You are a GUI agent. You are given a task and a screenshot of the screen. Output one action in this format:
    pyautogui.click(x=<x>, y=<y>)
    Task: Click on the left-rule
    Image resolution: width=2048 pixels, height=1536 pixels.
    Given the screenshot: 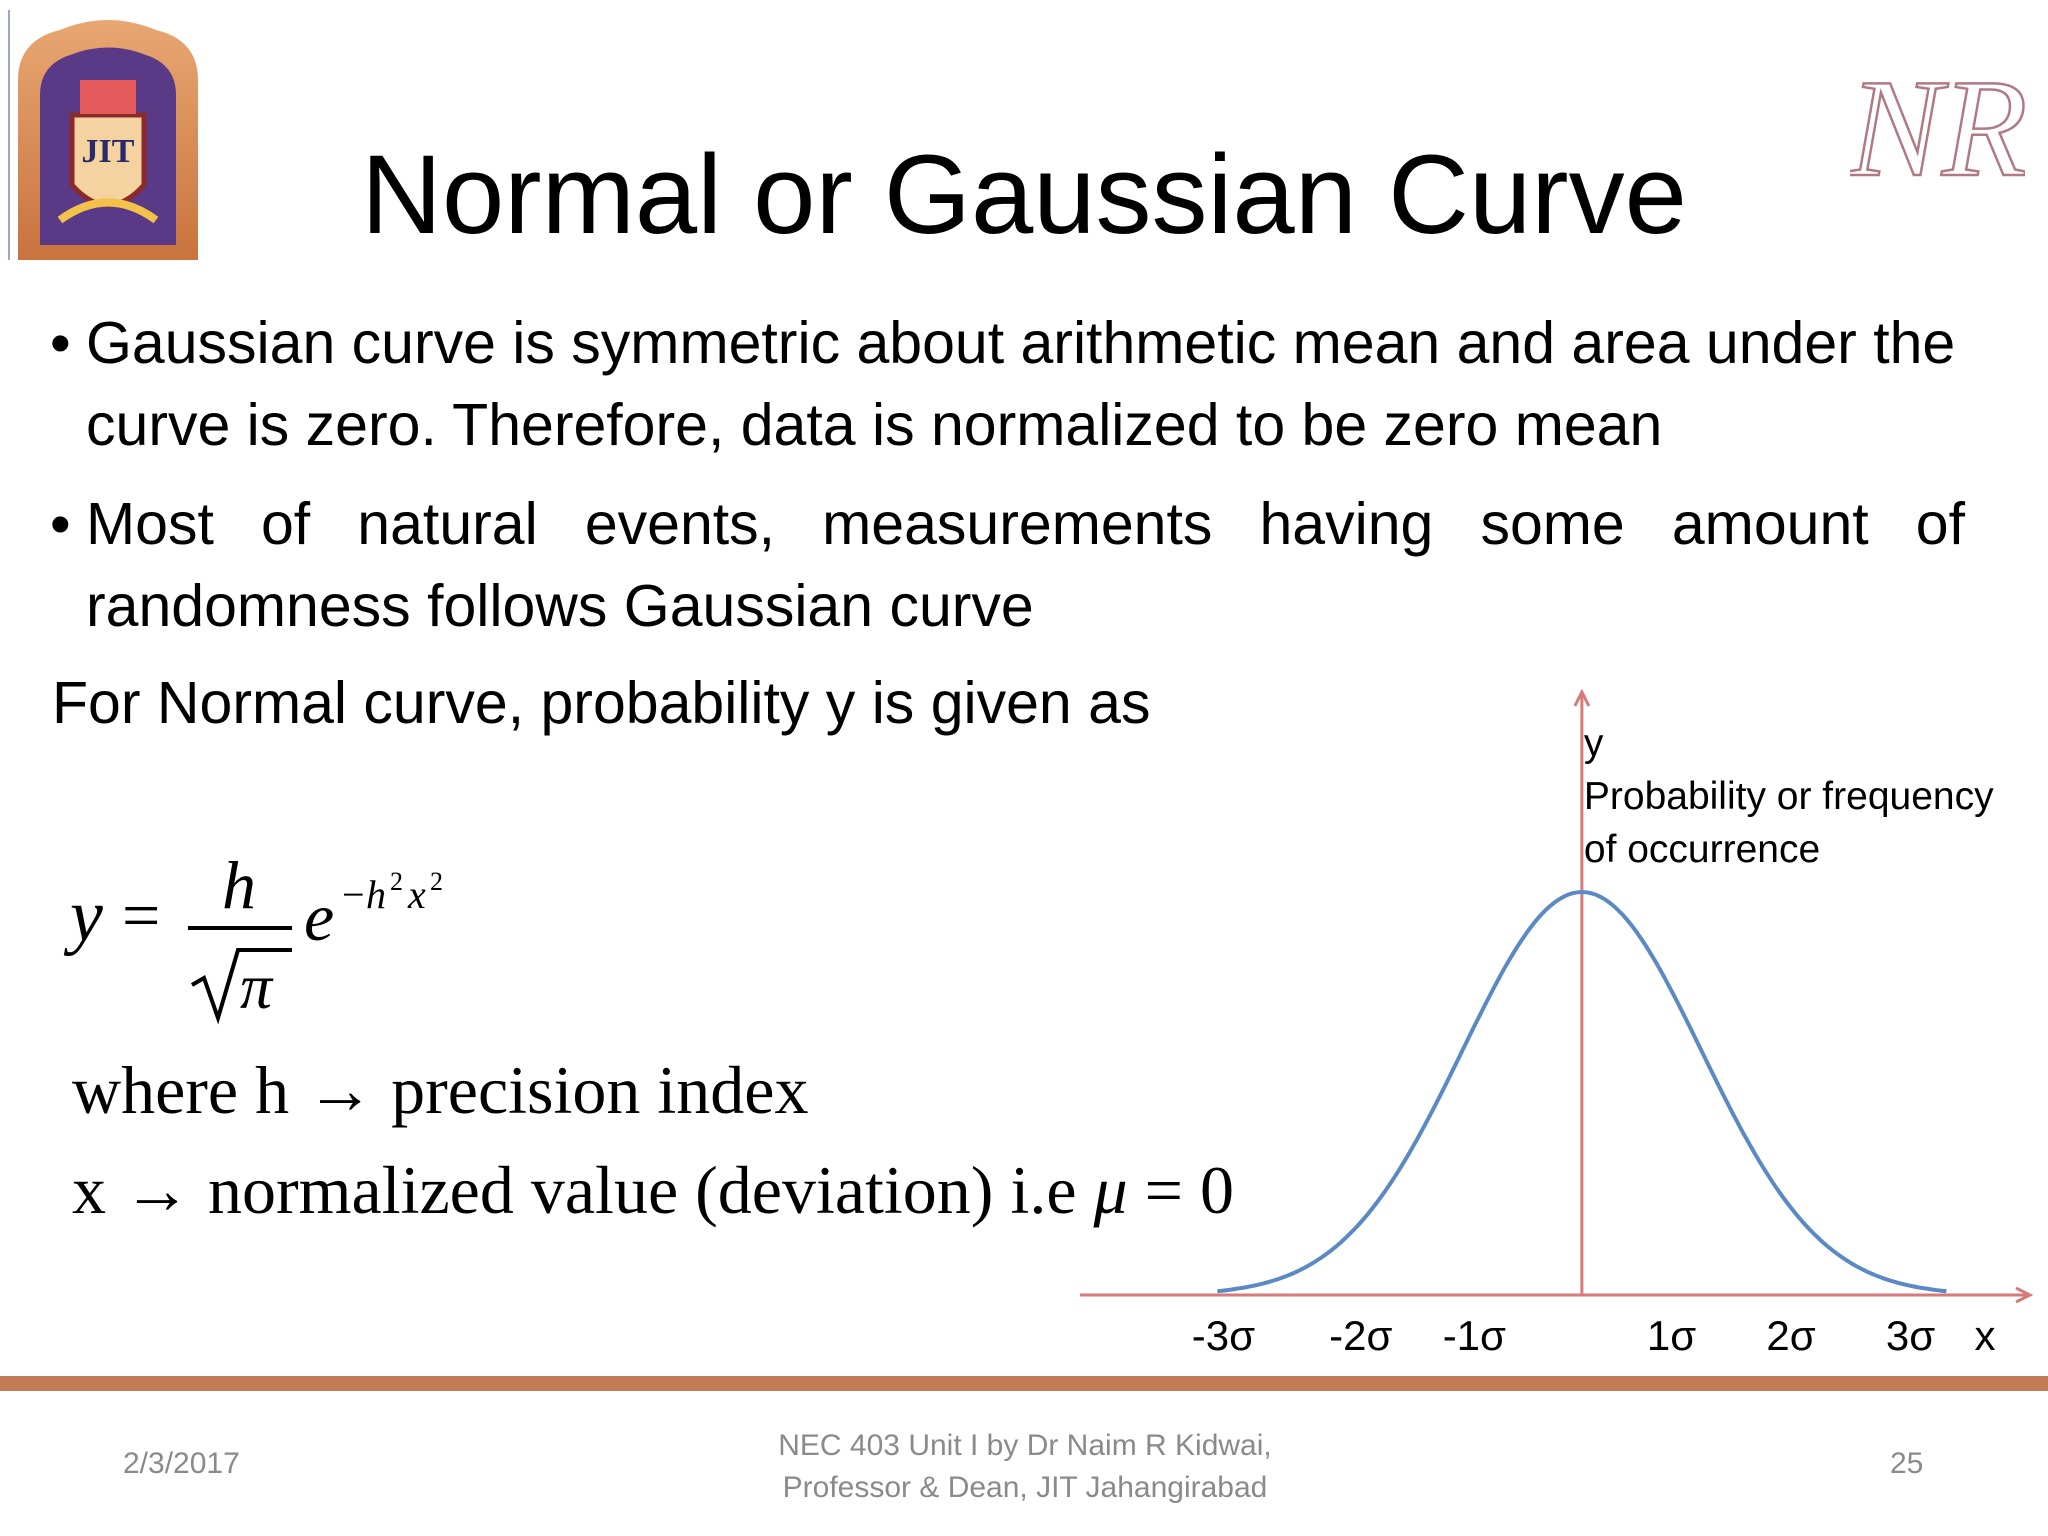 What is the action you would take?
    pyautogui.click(x=9, y=135)
    